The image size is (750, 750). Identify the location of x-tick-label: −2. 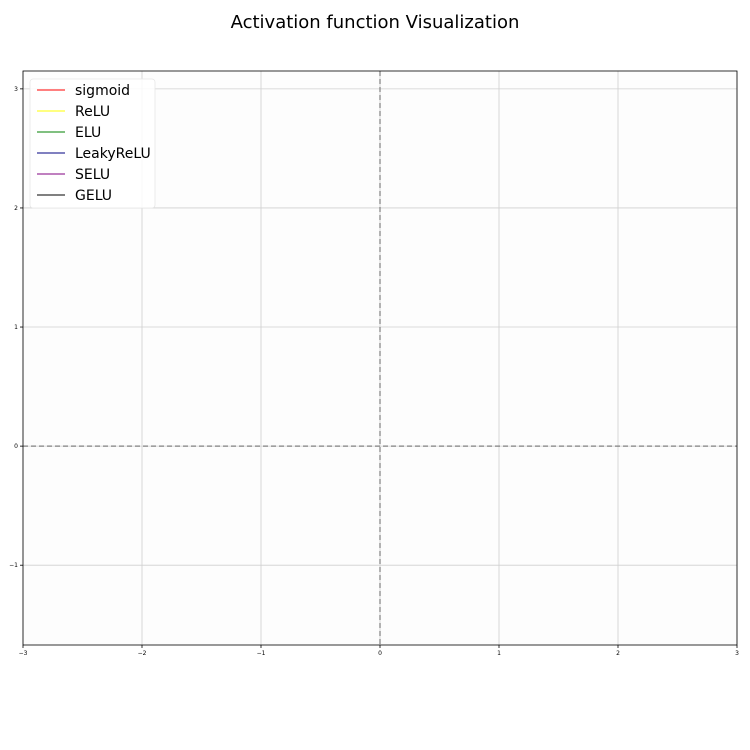
(142, 653).